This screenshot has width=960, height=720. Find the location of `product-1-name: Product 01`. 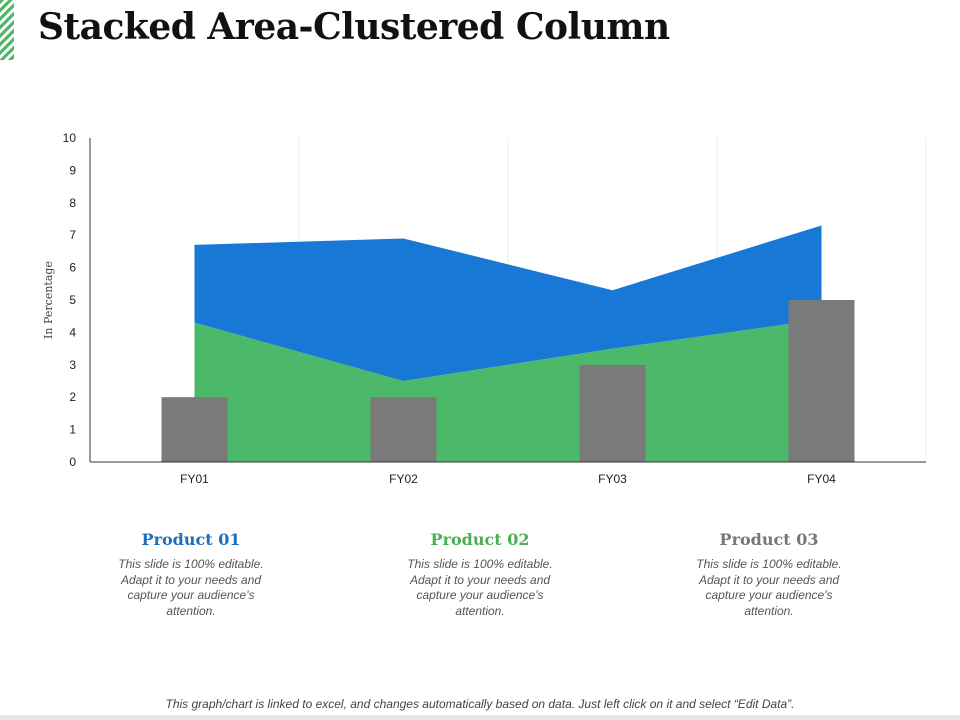

product-1-name: Product 01 is located at coordinates (191, 539).